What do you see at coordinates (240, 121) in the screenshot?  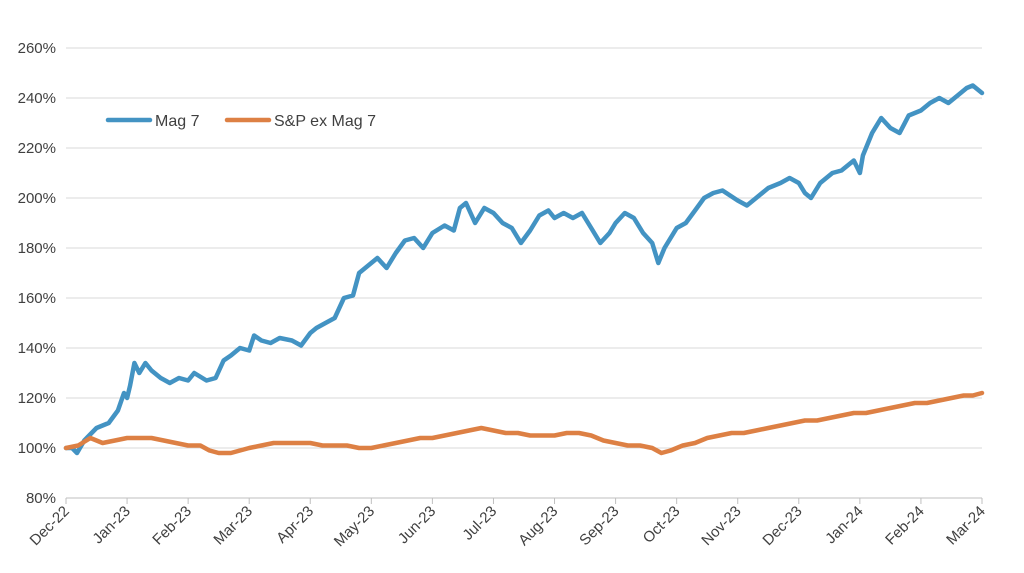 I see `legend: Mag 7 S&P ex Mag 7` at bounding box center [240, 121].